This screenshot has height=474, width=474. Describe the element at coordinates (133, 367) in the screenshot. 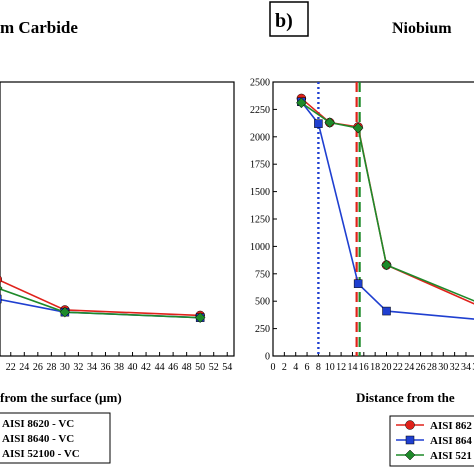

I see `panel-a-xtick-label: 40` at that location.